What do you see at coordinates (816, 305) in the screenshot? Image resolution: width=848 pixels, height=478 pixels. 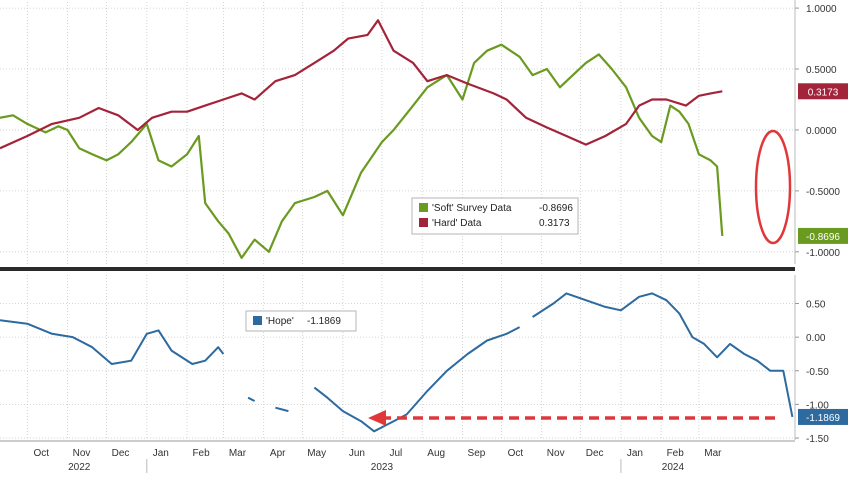 I see `y-tick-label-bottom: 0.50` at bounding box center [816, 305].